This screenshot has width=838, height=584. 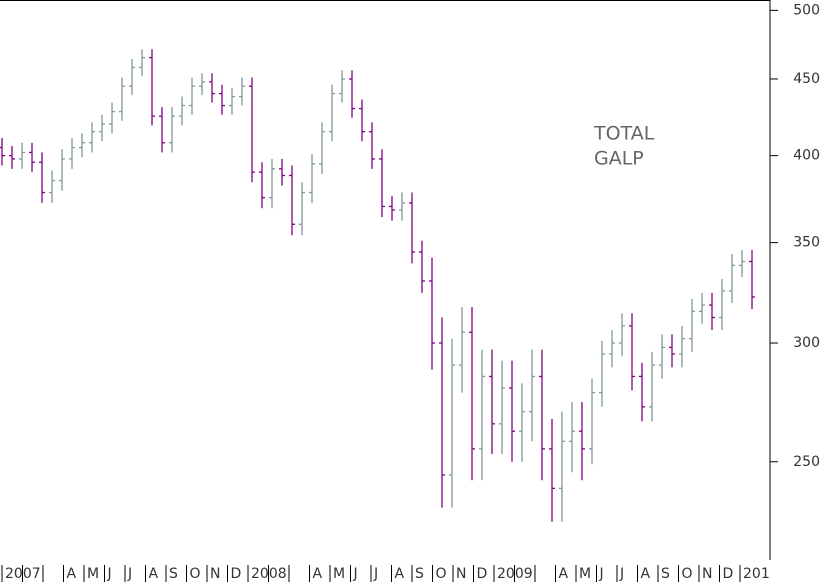 I want to click on y-tick-label: 250, so click(x=806, y=462).